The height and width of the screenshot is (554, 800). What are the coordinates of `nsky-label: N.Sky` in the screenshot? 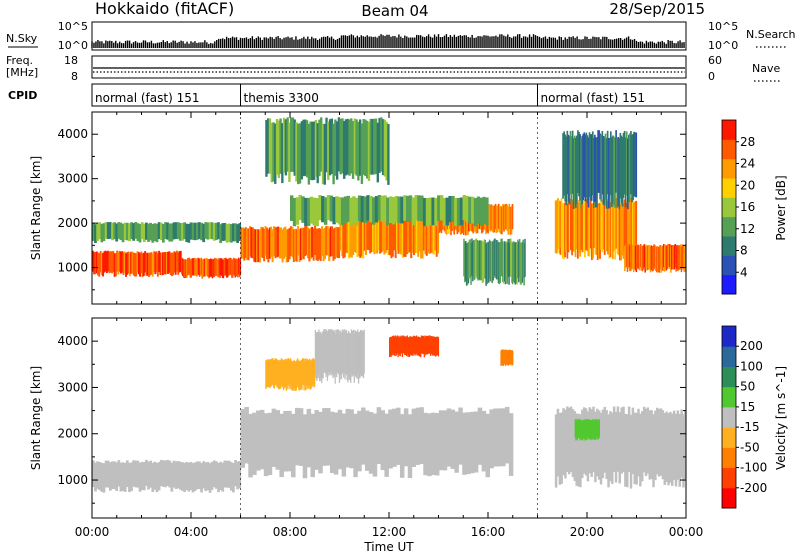 It's located at (22, 38).